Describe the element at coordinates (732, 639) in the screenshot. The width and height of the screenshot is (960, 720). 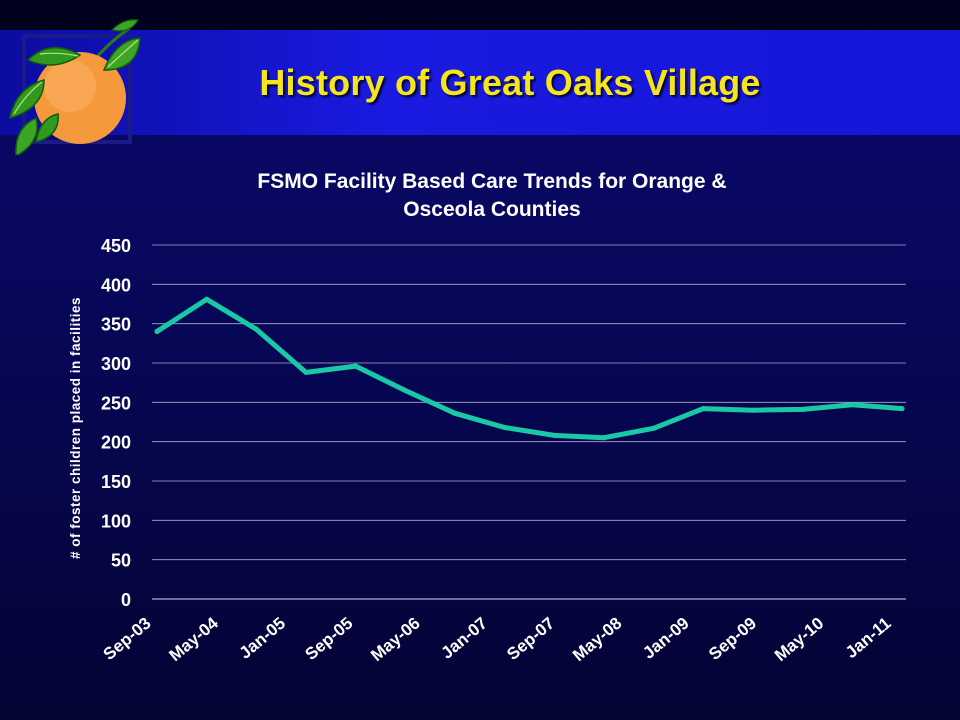
I see `x-tick-label: Sep-09` at that location.